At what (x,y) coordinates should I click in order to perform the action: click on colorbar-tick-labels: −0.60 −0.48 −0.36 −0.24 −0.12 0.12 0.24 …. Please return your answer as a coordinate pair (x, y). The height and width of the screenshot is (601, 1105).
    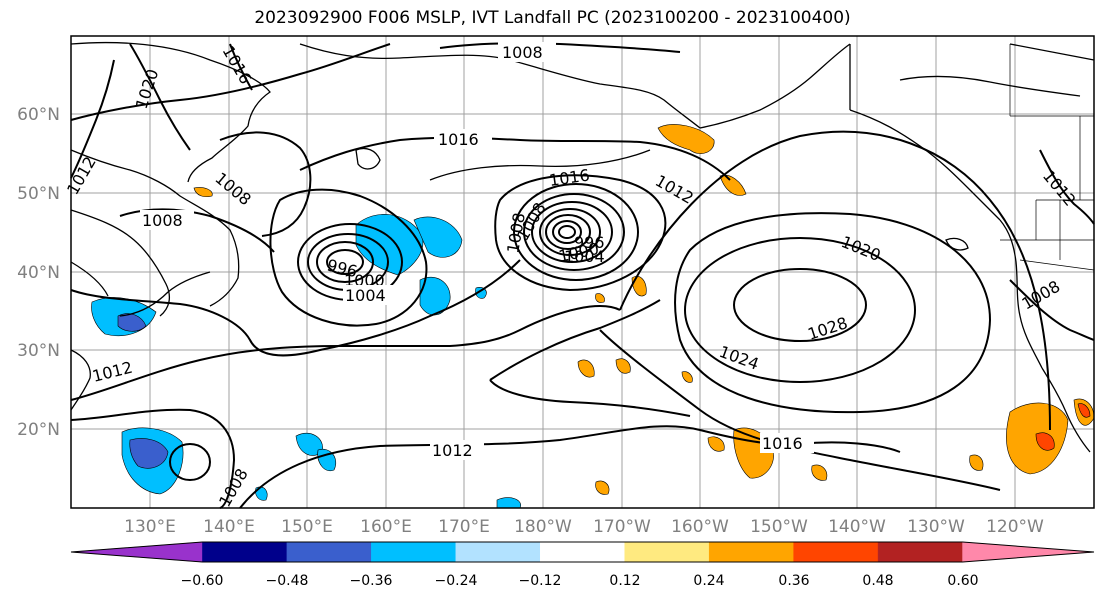
    Looking at the image, I should click on (580, 581).